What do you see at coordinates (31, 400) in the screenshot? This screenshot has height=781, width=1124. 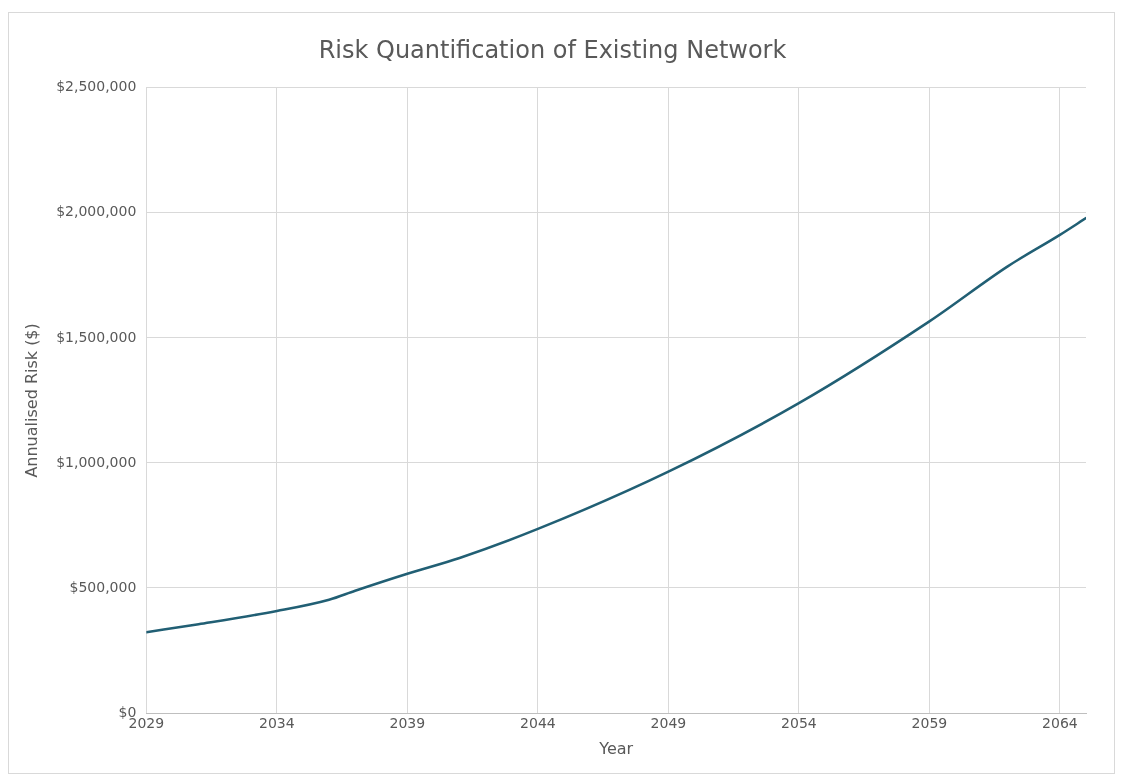 I see `y-axis-title: Annualised Risk ($)` at bounding box center [31, 400].